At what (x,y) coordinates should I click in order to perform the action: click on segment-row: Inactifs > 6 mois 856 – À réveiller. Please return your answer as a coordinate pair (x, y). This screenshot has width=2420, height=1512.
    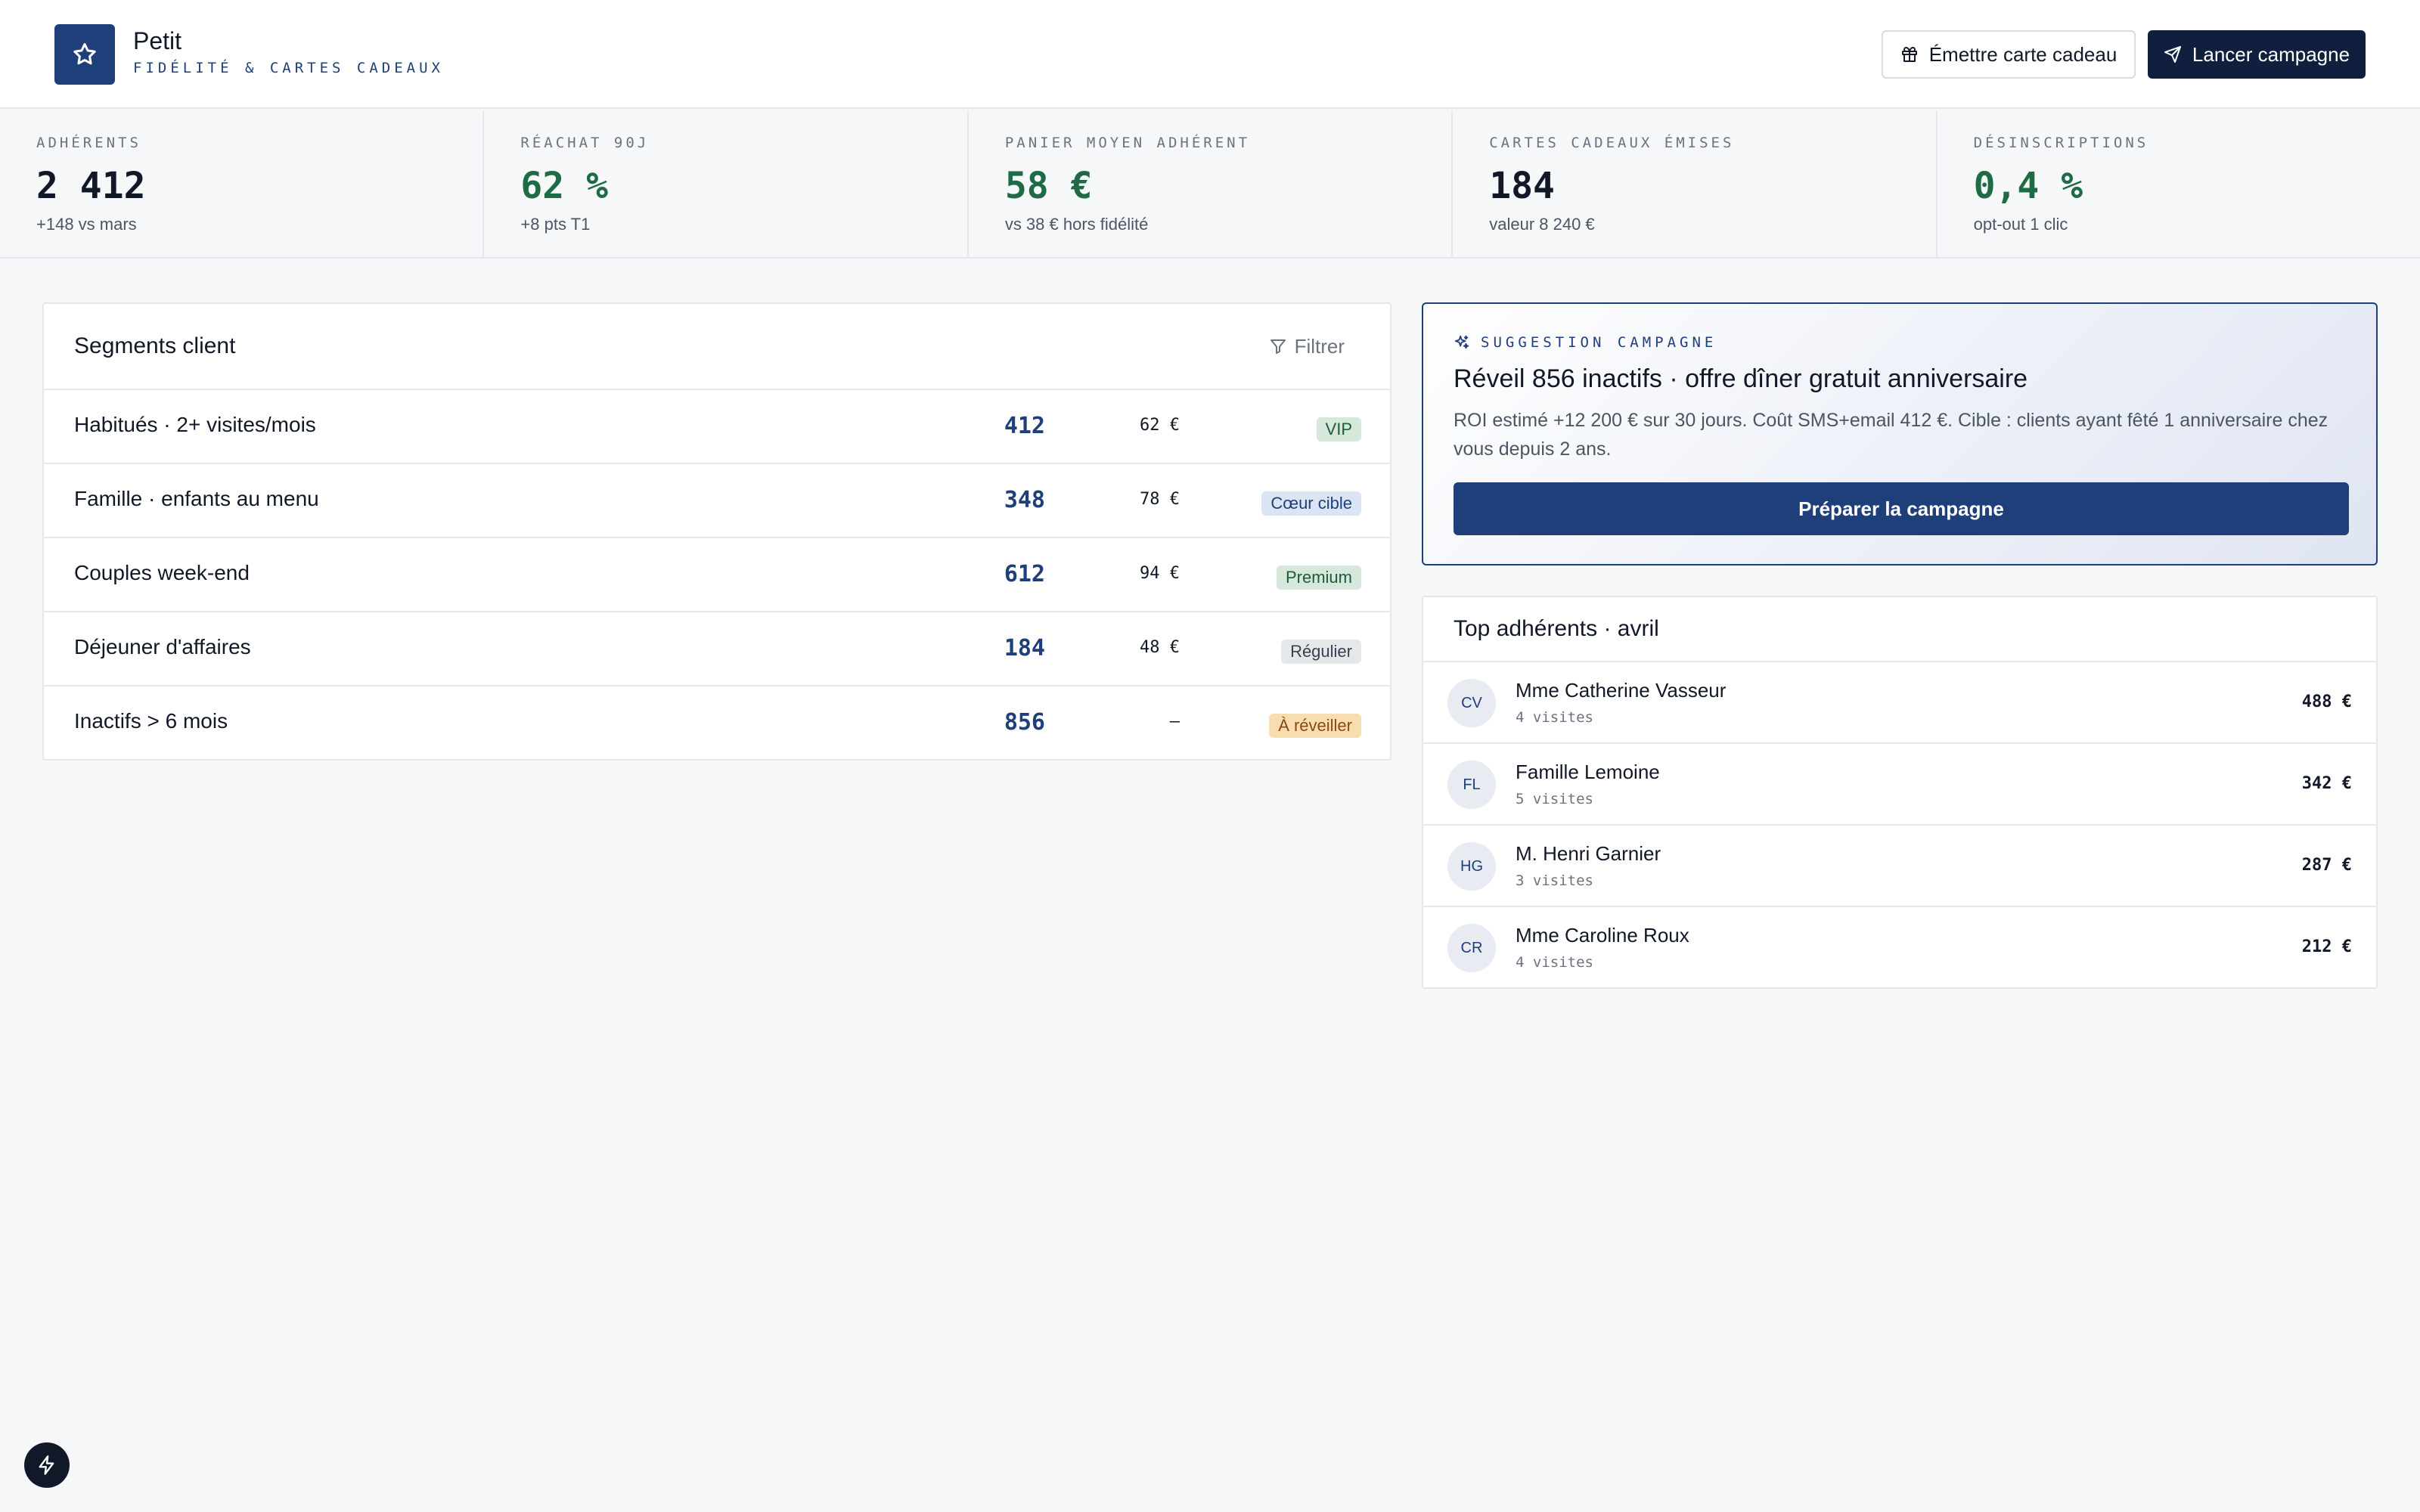
    Looking at the image, I should click on (717, 724).